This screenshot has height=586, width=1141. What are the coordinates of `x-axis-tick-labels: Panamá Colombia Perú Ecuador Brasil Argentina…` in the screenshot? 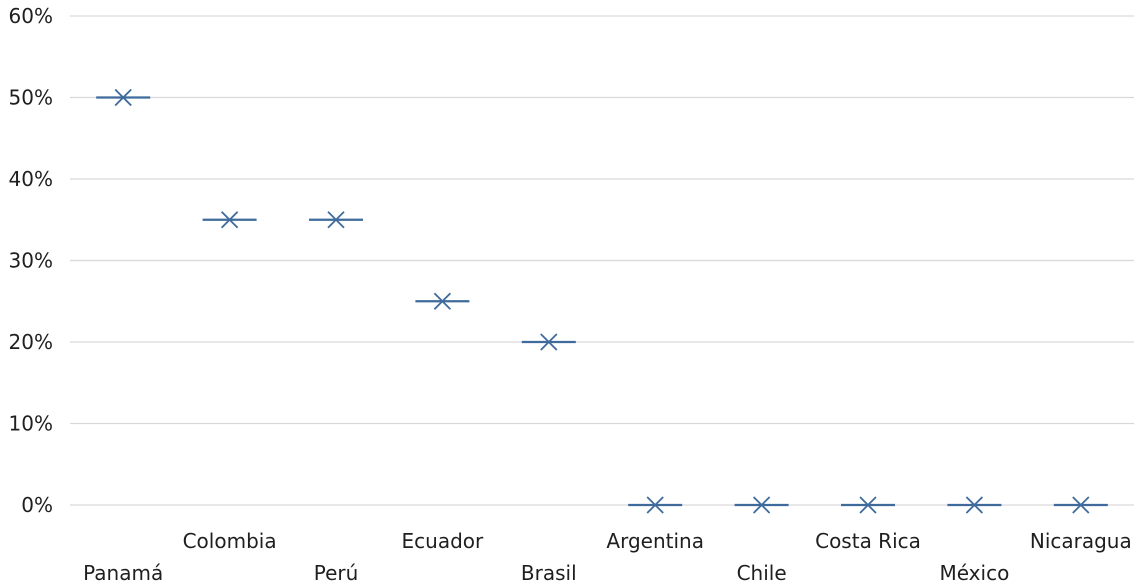 It's located at (607, 557).